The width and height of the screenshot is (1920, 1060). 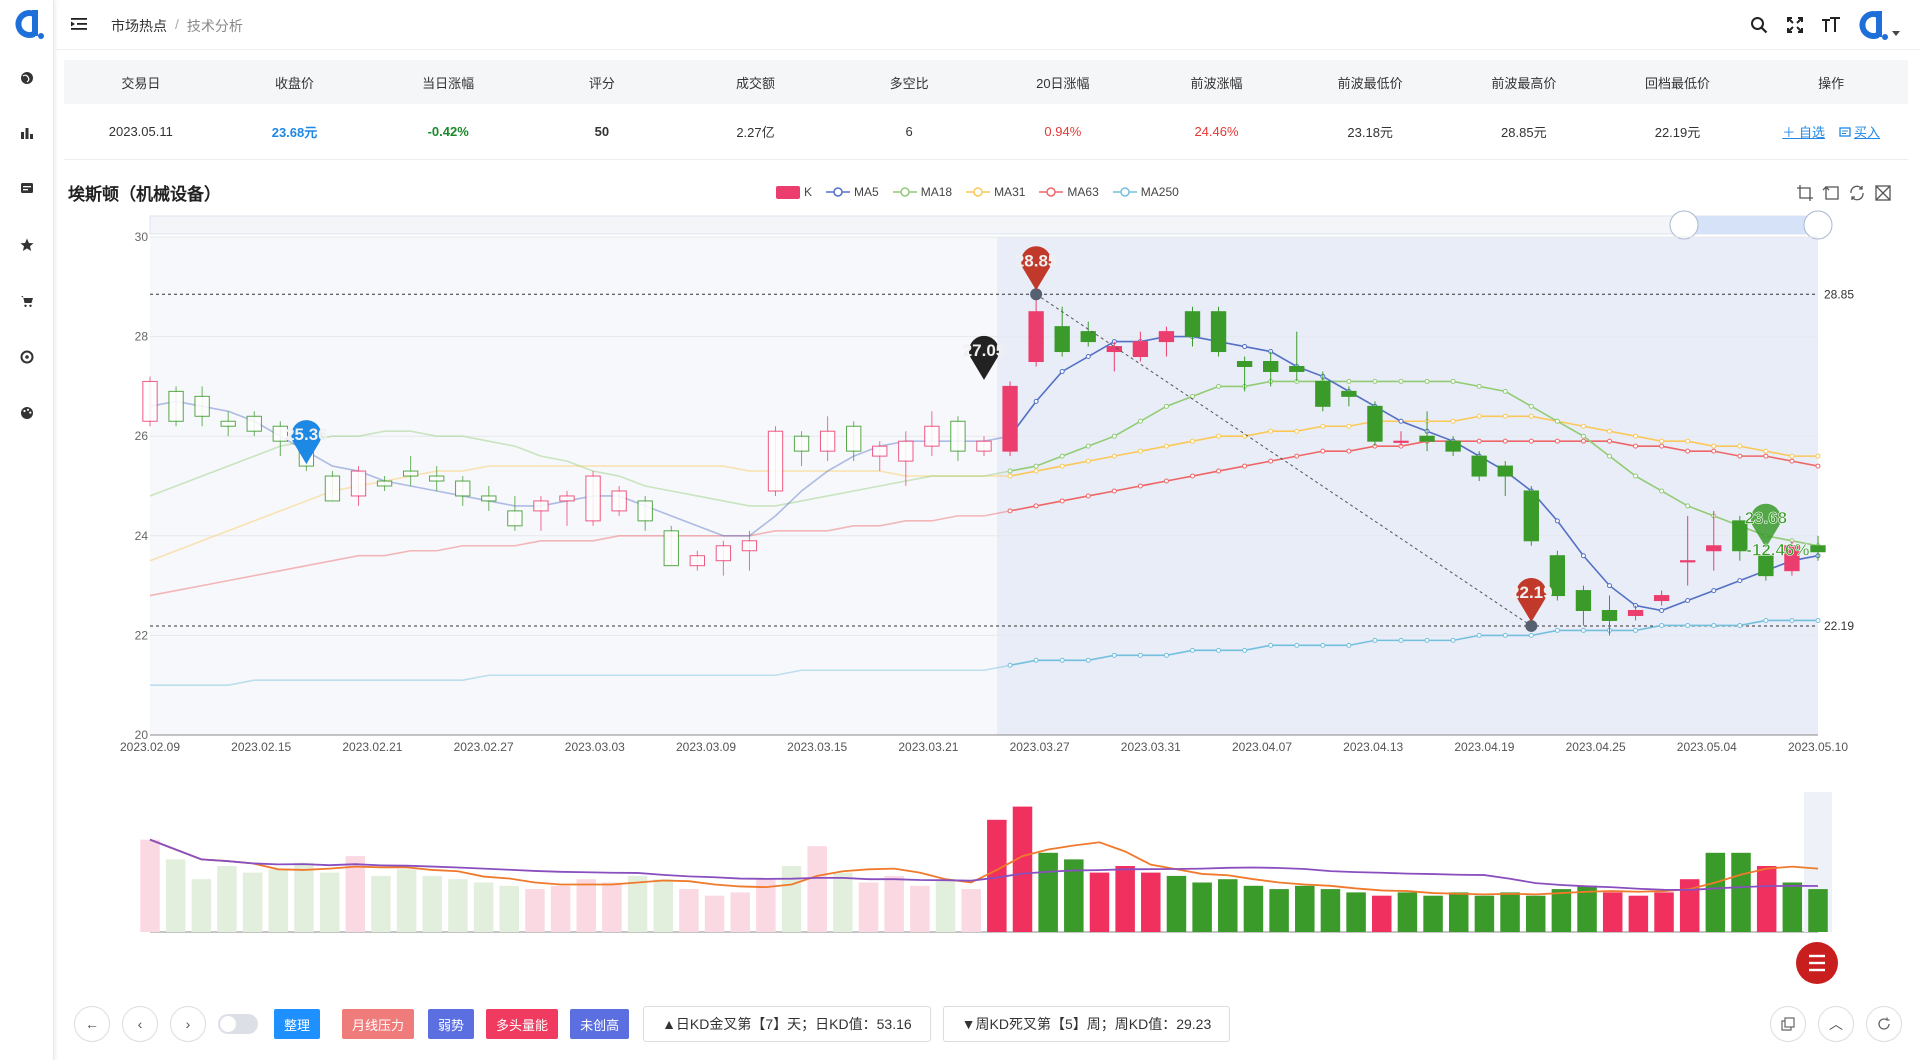 I want to click on legend-item-ma31: MA31, so click(x=995, y=192).